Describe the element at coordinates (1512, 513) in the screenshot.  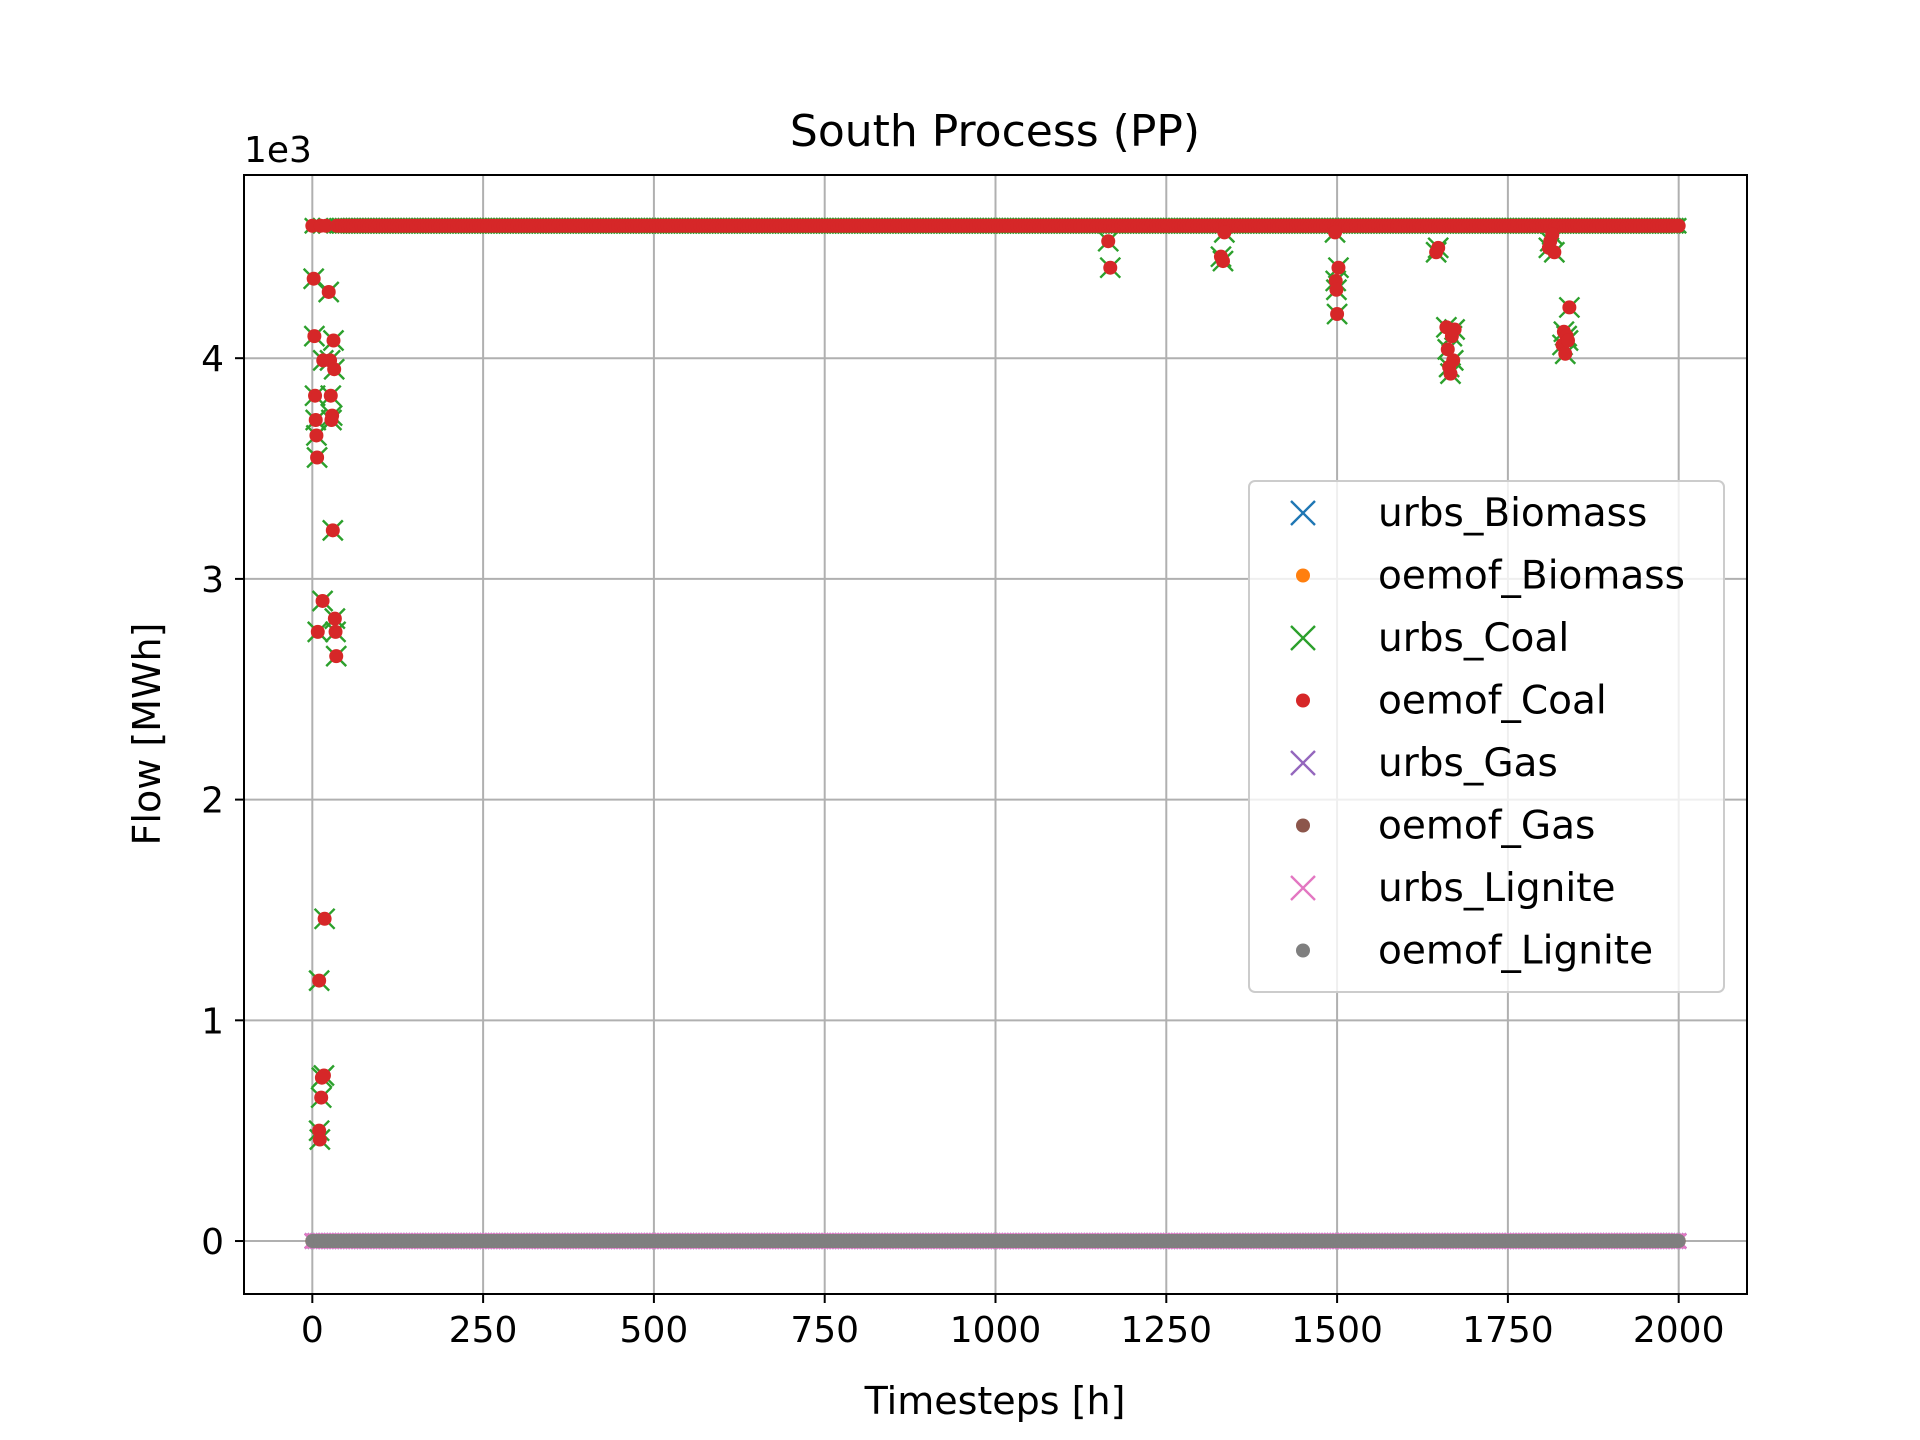
I see `legend-label: urbs_Biomass` at that location.